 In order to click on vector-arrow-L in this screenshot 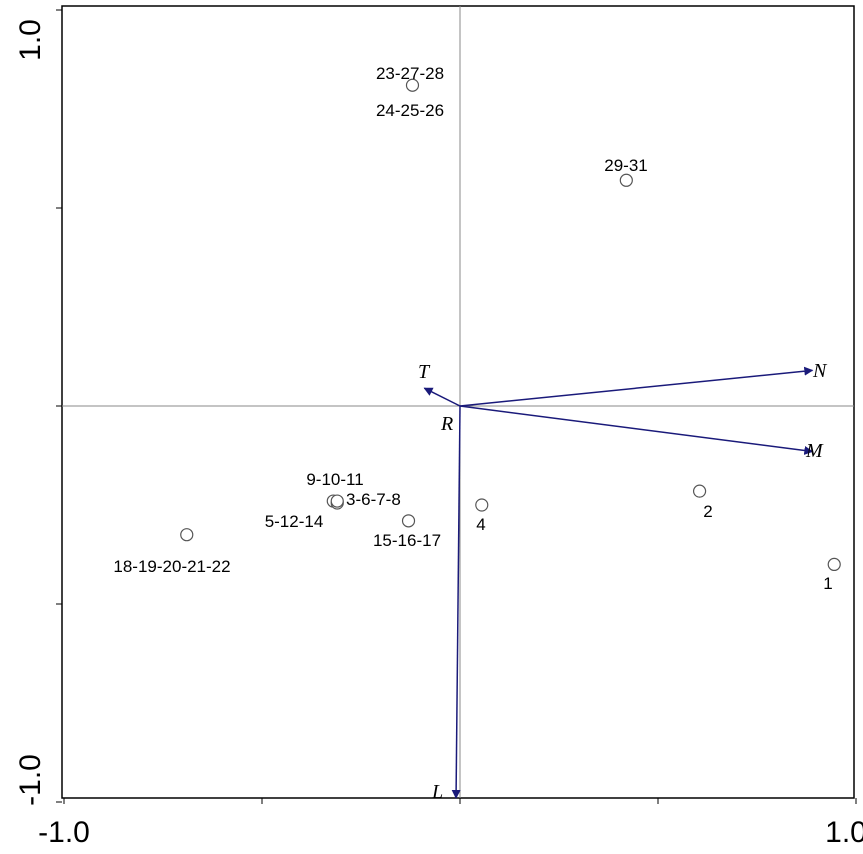, I will do `click(456, 602)`.